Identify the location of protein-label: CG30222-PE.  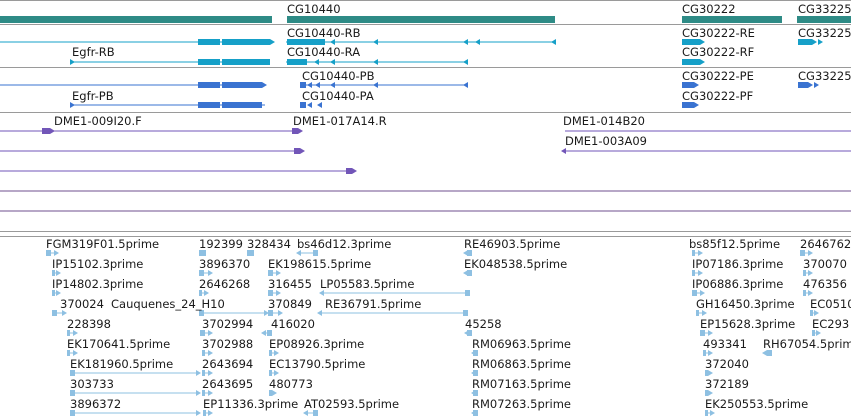
(718, 76).